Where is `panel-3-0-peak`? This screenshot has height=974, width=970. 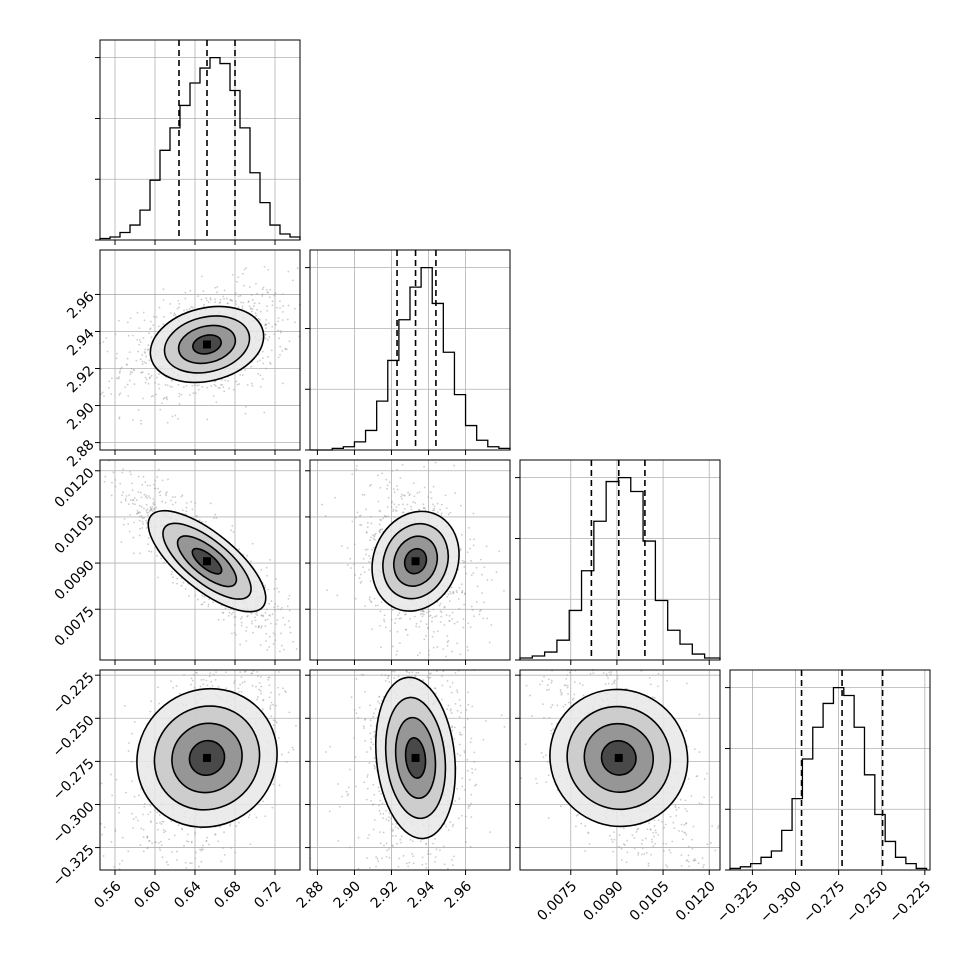
panel-3-0-peak is located at coordinates (207, 758).